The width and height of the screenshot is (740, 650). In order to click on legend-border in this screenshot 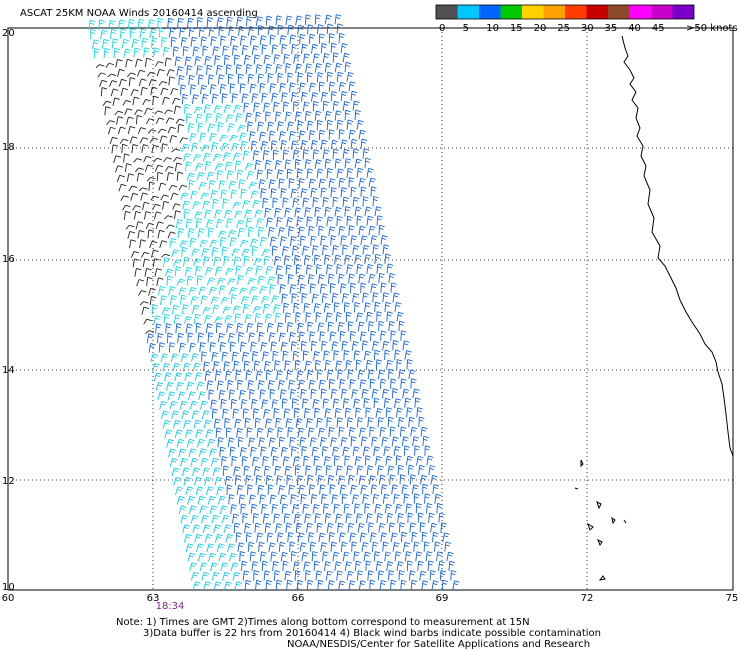, I will do `click(565, 12)`.